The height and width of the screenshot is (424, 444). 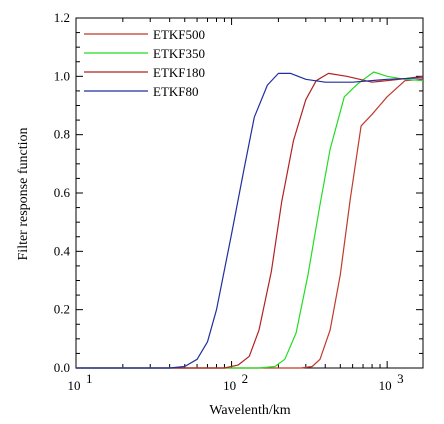 What do you see at coordinates (400, 378) in the screenshot?
I see `x-tick-exponent: 3` at bounding box center [400, 378].